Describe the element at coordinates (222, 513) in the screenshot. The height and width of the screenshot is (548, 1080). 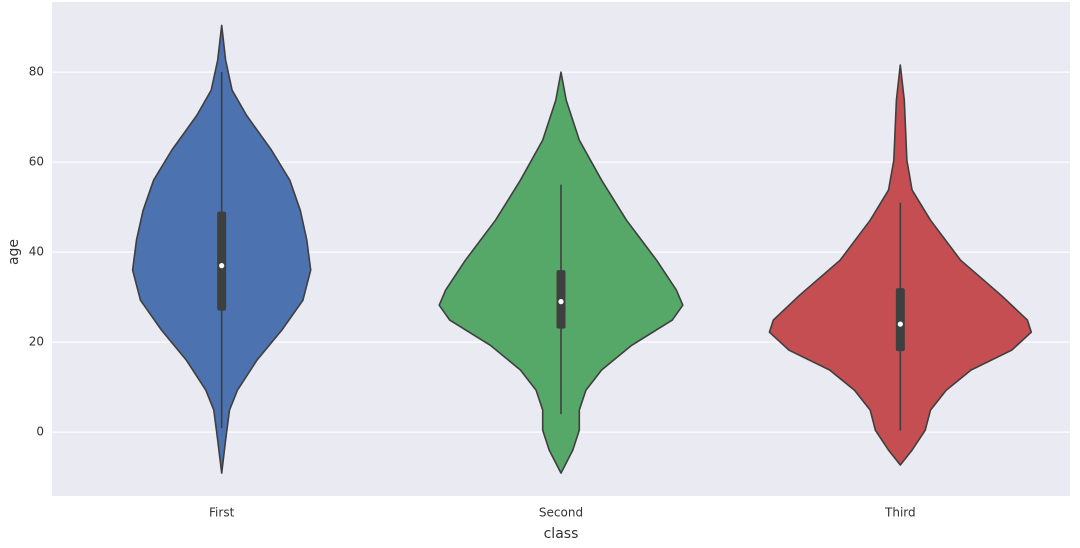
I see `x-tick-label: First` at that location.